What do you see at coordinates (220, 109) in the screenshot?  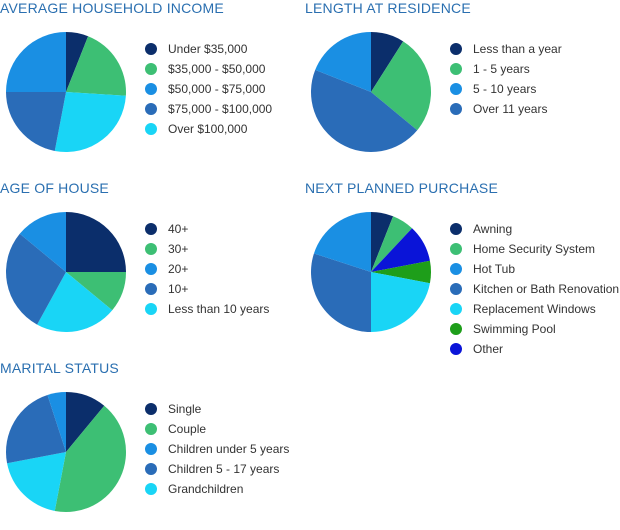 I see `legend-label: $75,000 - $100,000` at bounding box center [220, 109].